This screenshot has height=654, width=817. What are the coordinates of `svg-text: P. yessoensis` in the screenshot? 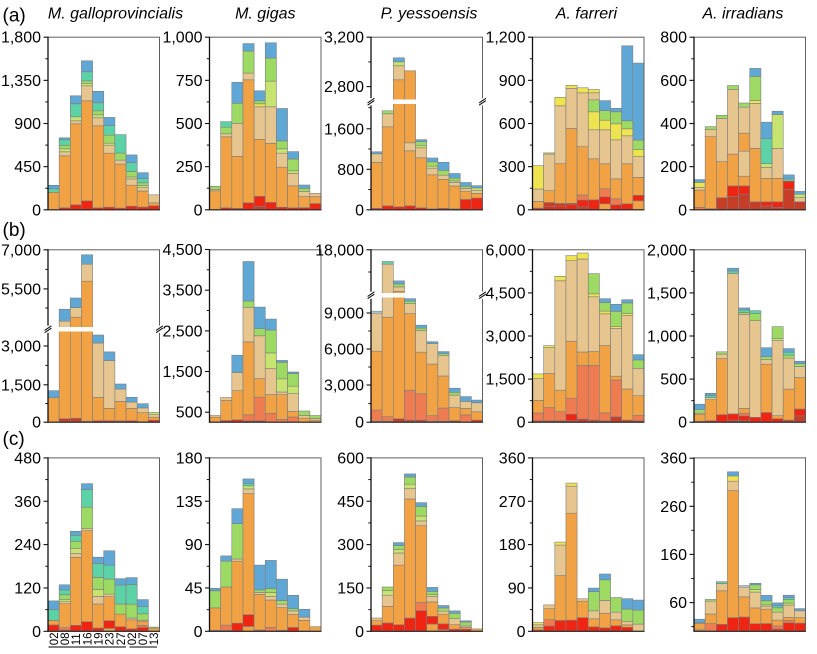 It's located at (429, 14).